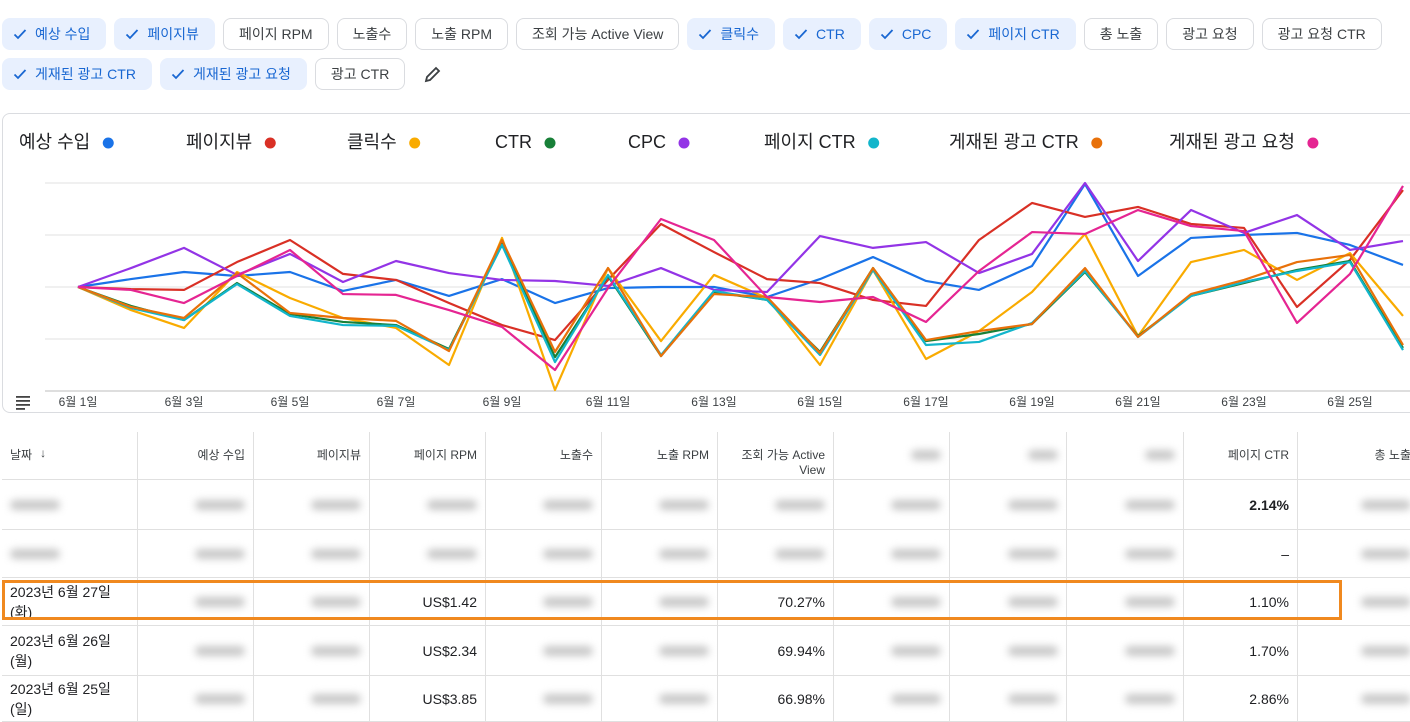  I want to click on header-text: 예상 수입, so click(221, 455).